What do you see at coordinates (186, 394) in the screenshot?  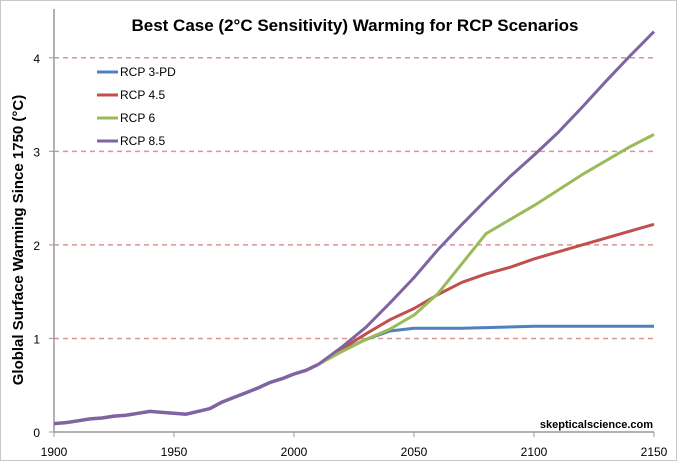 I see `historical-line` at bounding box center [186, 394].